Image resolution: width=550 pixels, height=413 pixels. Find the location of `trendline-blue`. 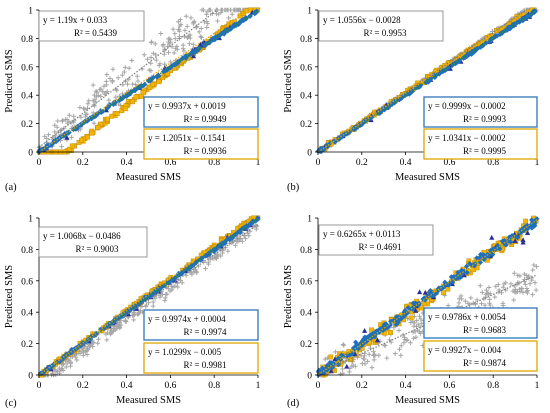

trendline-blue is located at coordinates (148, 81).